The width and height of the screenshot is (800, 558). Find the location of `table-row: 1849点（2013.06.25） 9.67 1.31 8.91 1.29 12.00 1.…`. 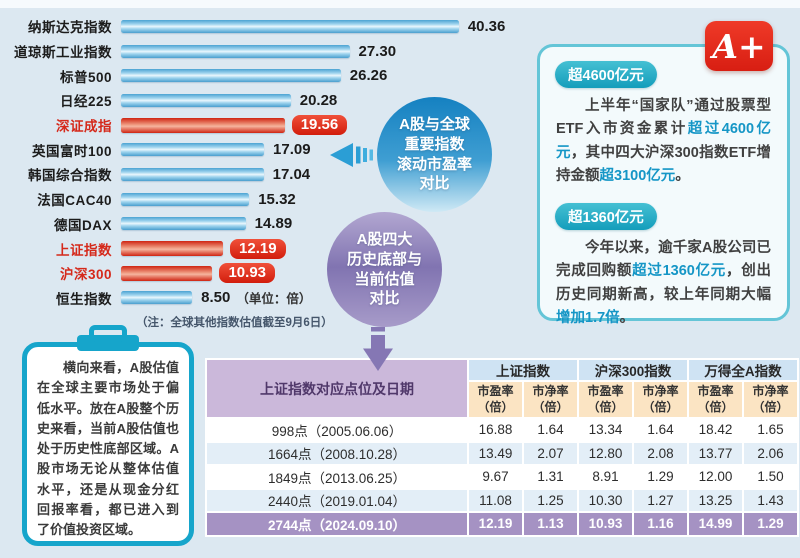

table-row: 1849点（2013.06.25） 9.67 1.31 8.91 1.29 12.00 1.… is located at coordinates (502, 477).